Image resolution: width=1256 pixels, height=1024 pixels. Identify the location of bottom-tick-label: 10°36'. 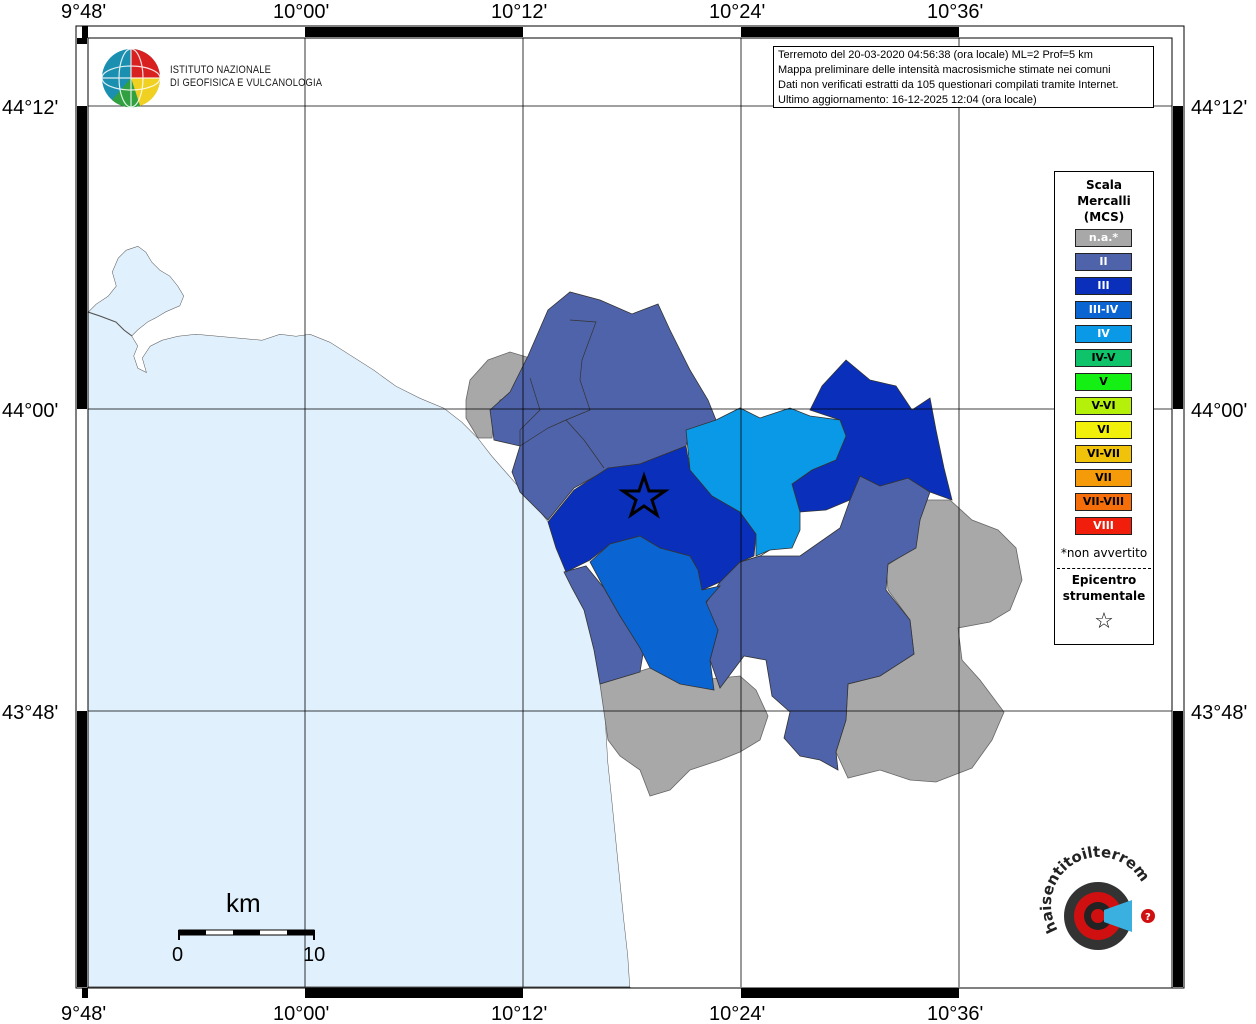
(955, 1013).